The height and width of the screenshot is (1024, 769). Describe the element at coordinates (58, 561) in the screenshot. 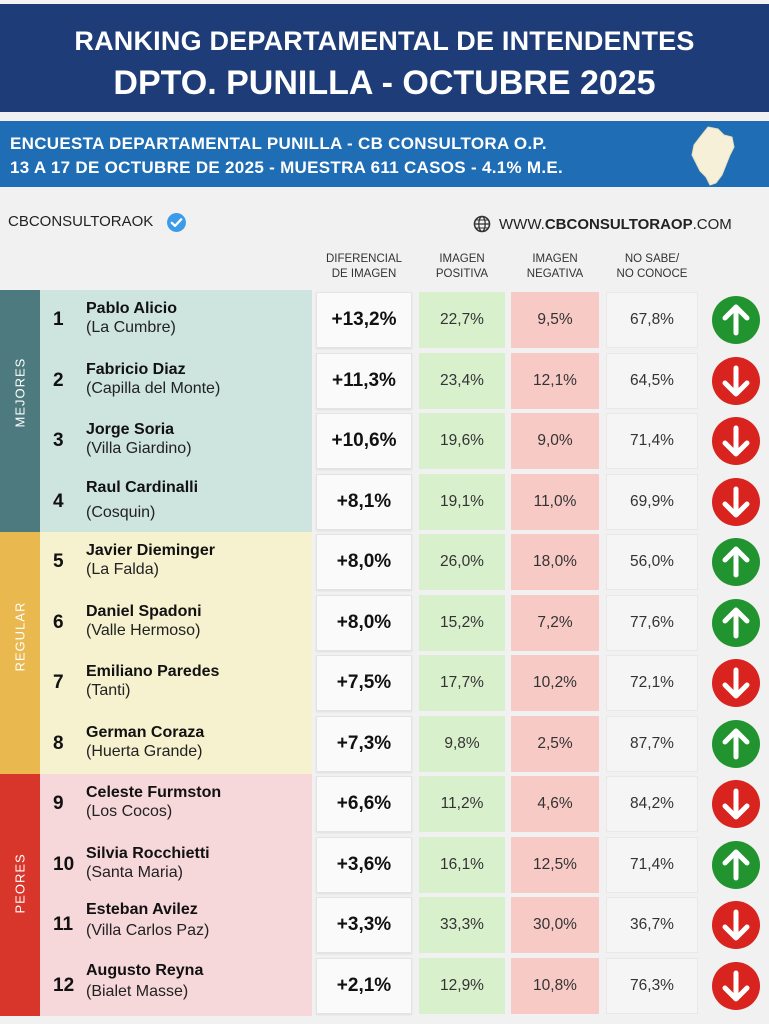

I see `rank-number: 5` at that location.